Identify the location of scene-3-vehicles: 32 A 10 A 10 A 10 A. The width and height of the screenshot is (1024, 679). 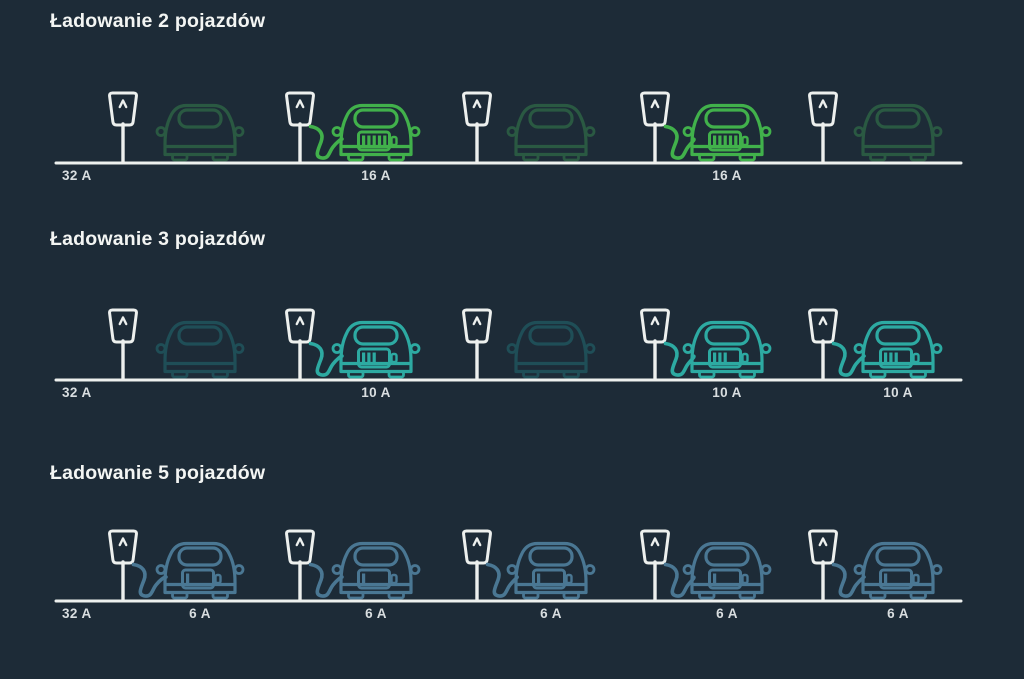
(508, 354).